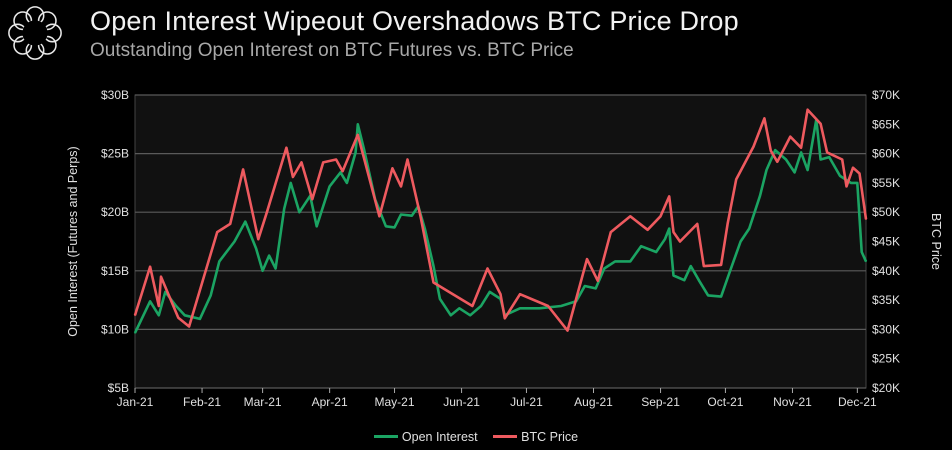 Image resolution: width=952 pixels, height=450 pixels. What do you see at coordinates (505, 436) in the screenshot?
I see `legend-swatch-btc-price` at bounding box center [505, 436].